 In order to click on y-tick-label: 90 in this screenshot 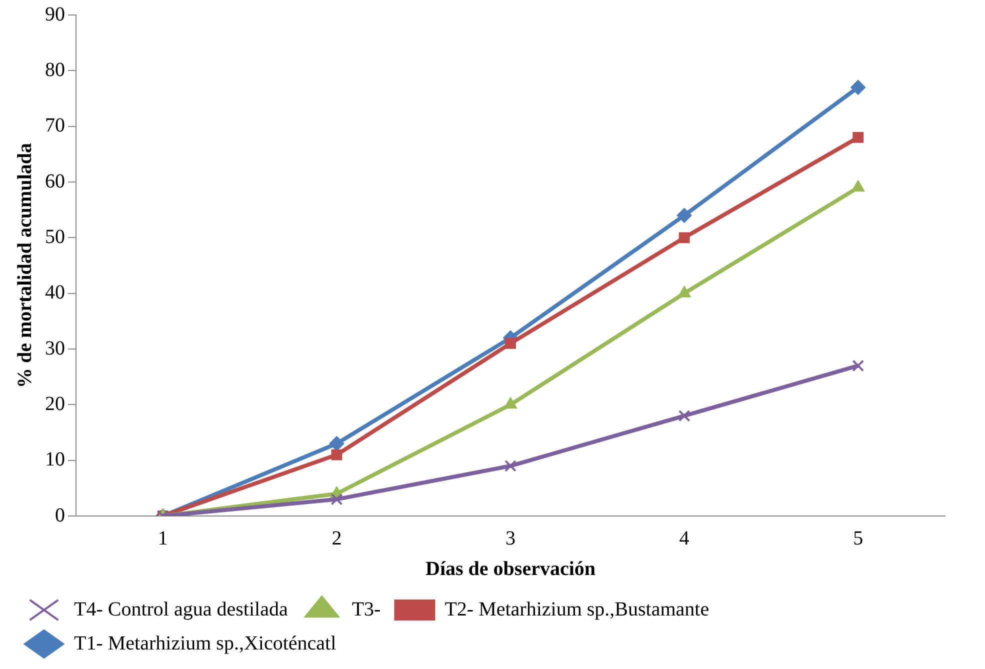, I will do `click(55, 14)`.